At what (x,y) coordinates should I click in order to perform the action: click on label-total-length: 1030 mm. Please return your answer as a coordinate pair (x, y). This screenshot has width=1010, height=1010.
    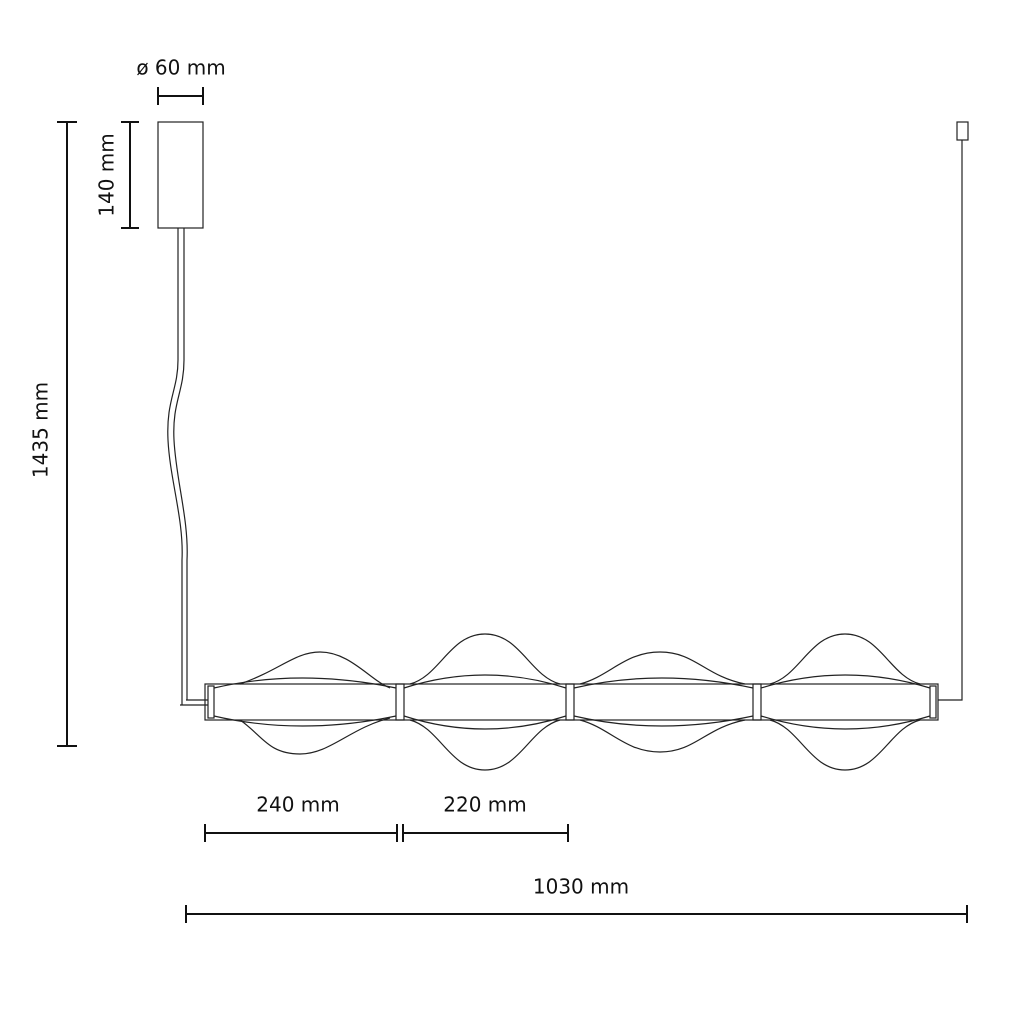
    Looking at the image, I should click on (581, 887).